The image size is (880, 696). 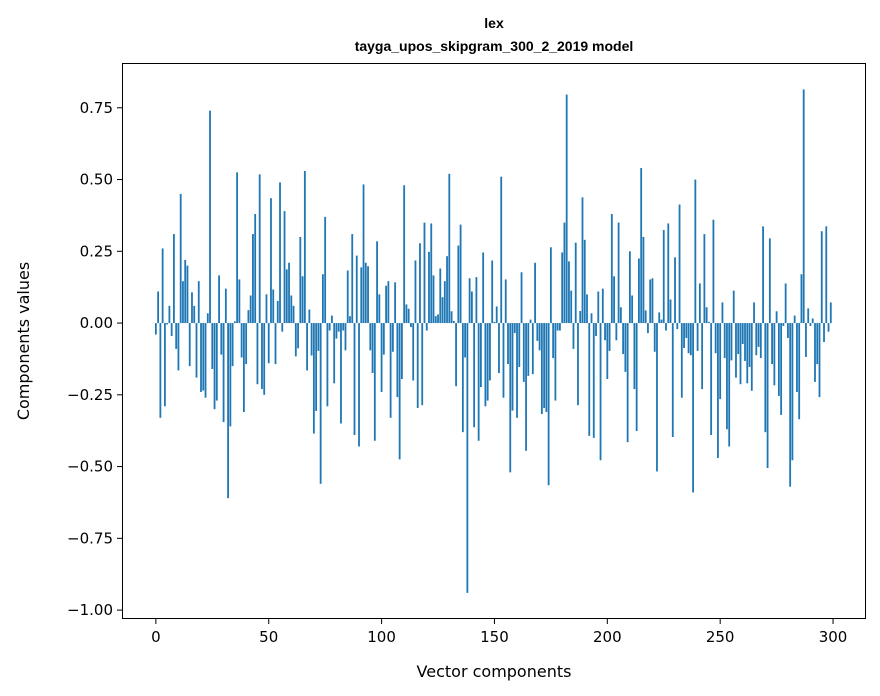 What do you see at coordinates (494, 23) in the screenshot?
I see `chart-title: lex` at bounding box center [494, 23].